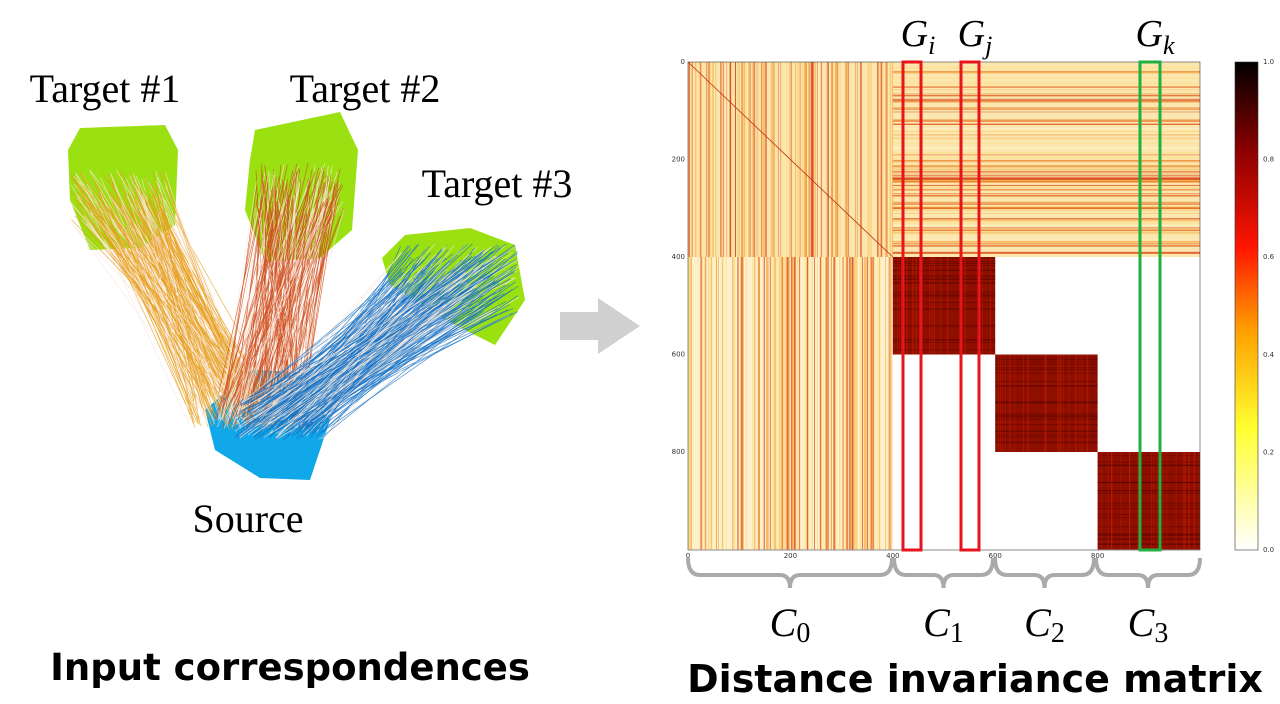 The width and height of the screenshot is (1280, 704). I want to click on x-tick-label: 400, so click(892, 556).